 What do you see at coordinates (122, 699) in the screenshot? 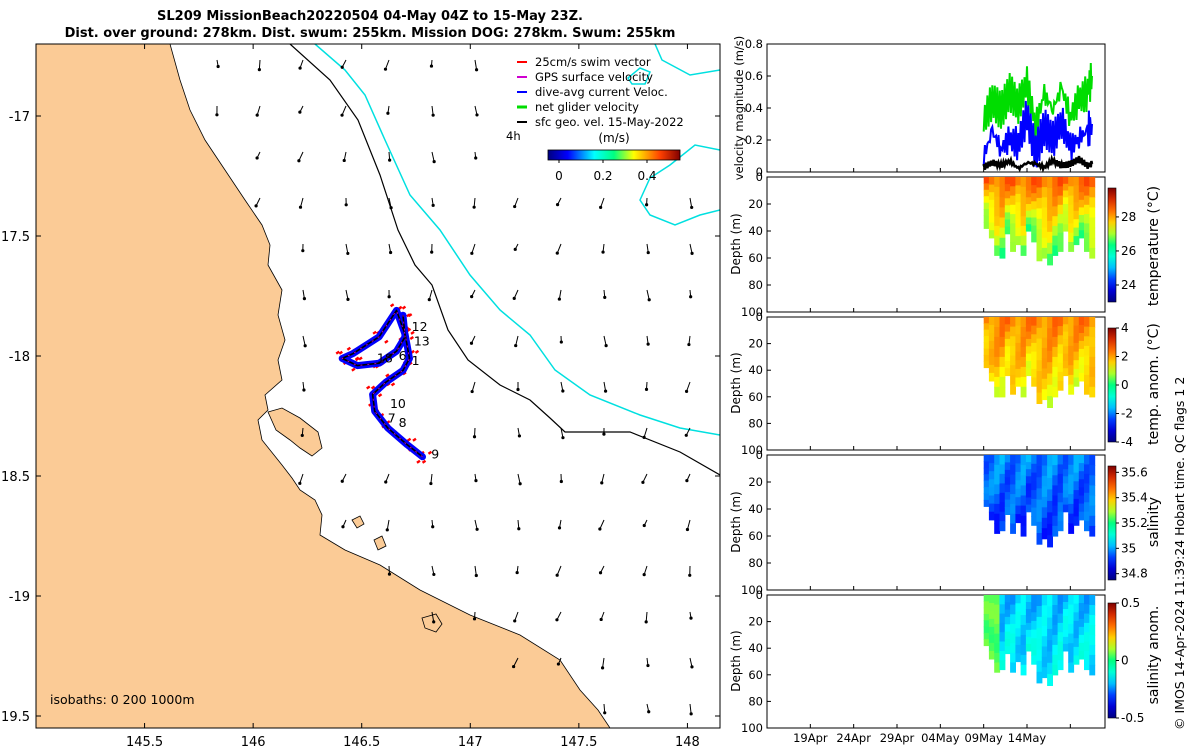
I see `isobath-label: isobaths: 0 200 1000m` at bounding box center [122, 699].